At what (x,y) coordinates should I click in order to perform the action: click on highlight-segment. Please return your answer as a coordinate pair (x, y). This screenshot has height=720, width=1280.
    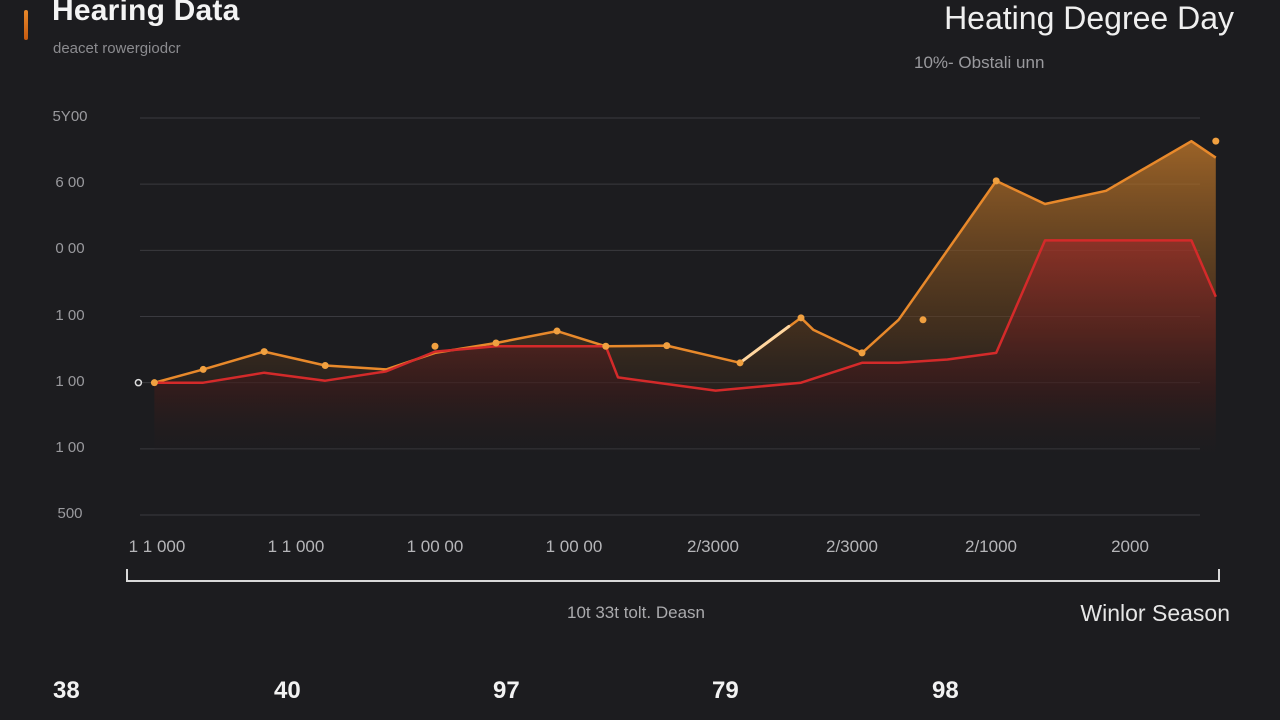
    Looking at the image, I should click on (764, 344).